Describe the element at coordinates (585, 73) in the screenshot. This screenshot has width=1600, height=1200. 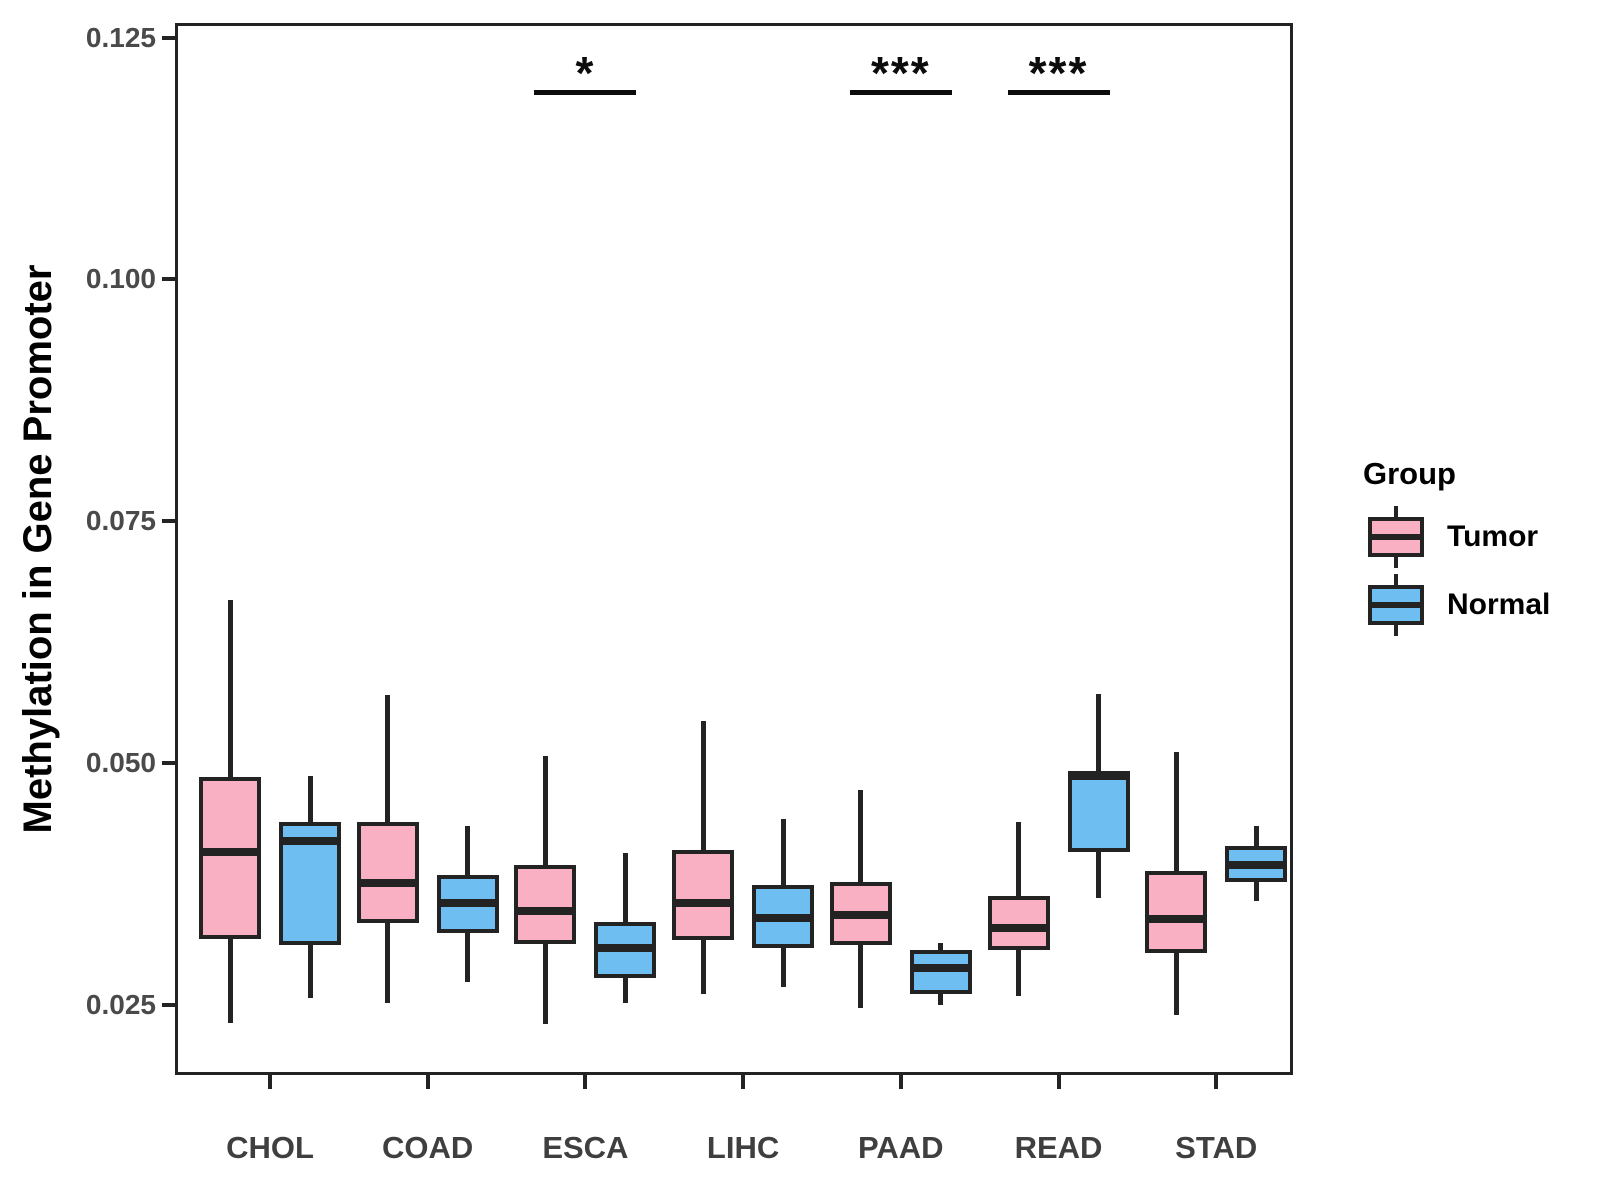
I see `significance-label-ESCA: *` at that location.